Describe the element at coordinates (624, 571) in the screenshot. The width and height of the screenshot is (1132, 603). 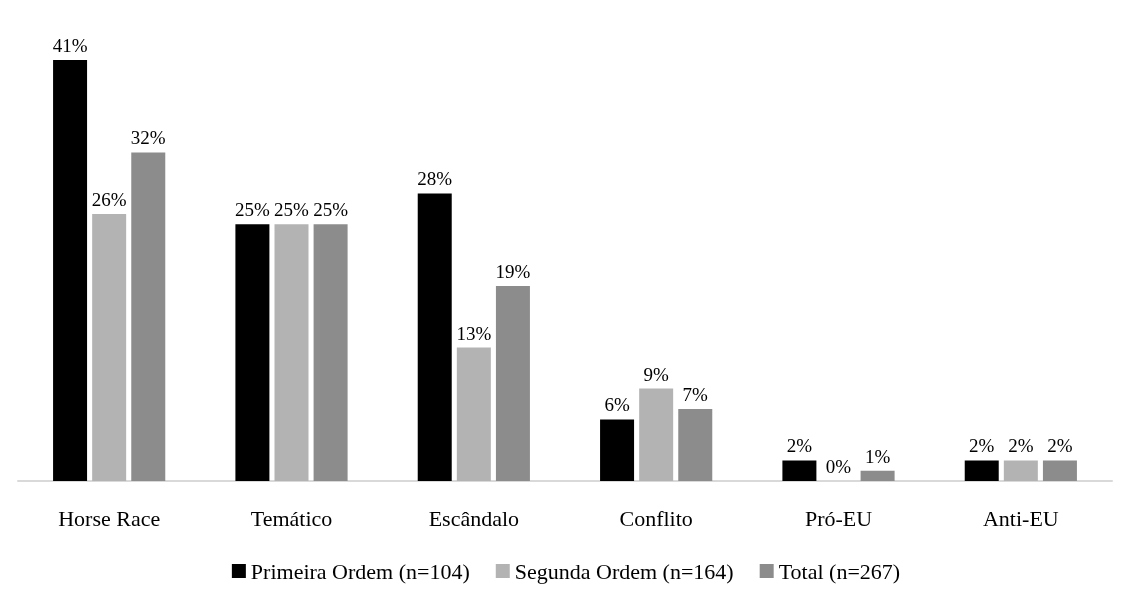
I see `legend-label: Segunda Ordem (n=164)` at that location.